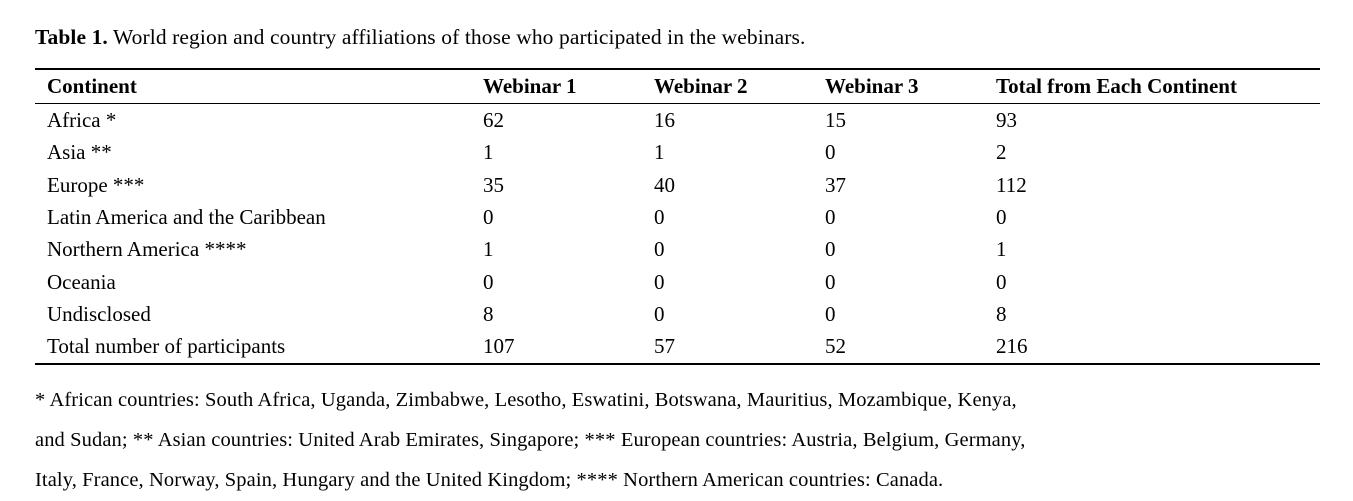  Describe the element at coordinates (677, 119) in the screenshot. I see `table-row: Africa * 62 16 15 93` at that location.